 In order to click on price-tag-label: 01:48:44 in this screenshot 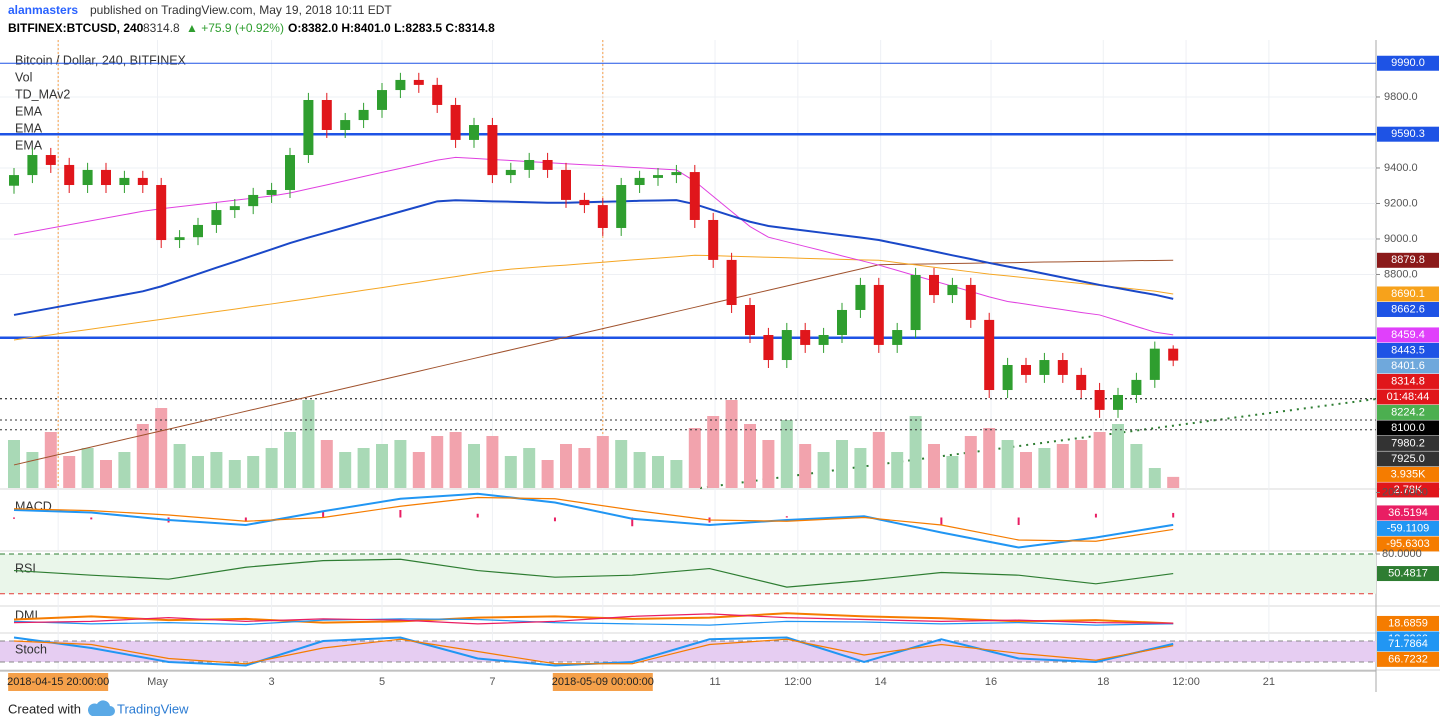, I will do `click(1408, 397)`.